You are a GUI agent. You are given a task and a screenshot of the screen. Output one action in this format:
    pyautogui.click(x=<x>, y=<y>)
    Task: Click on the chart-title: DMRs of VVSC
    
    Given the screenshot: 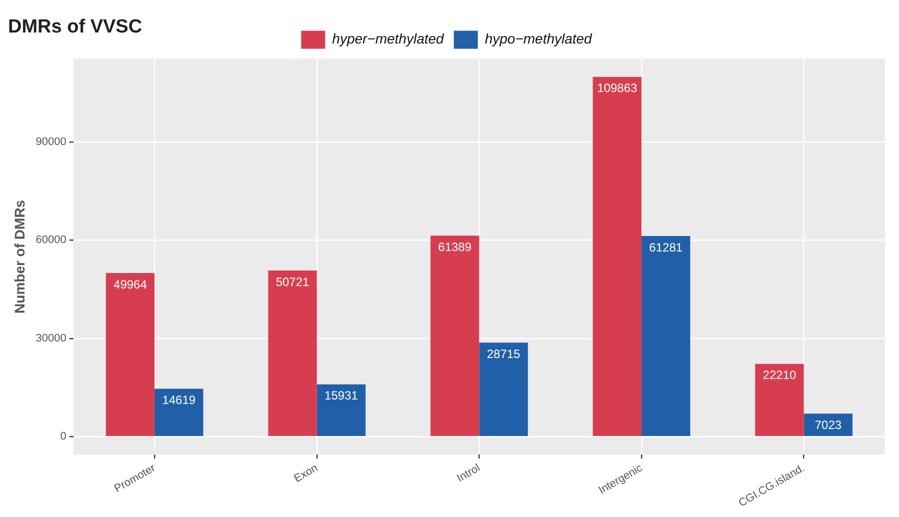 What is the action you would take?
    pyautogui.click(x=75, y=27)
    